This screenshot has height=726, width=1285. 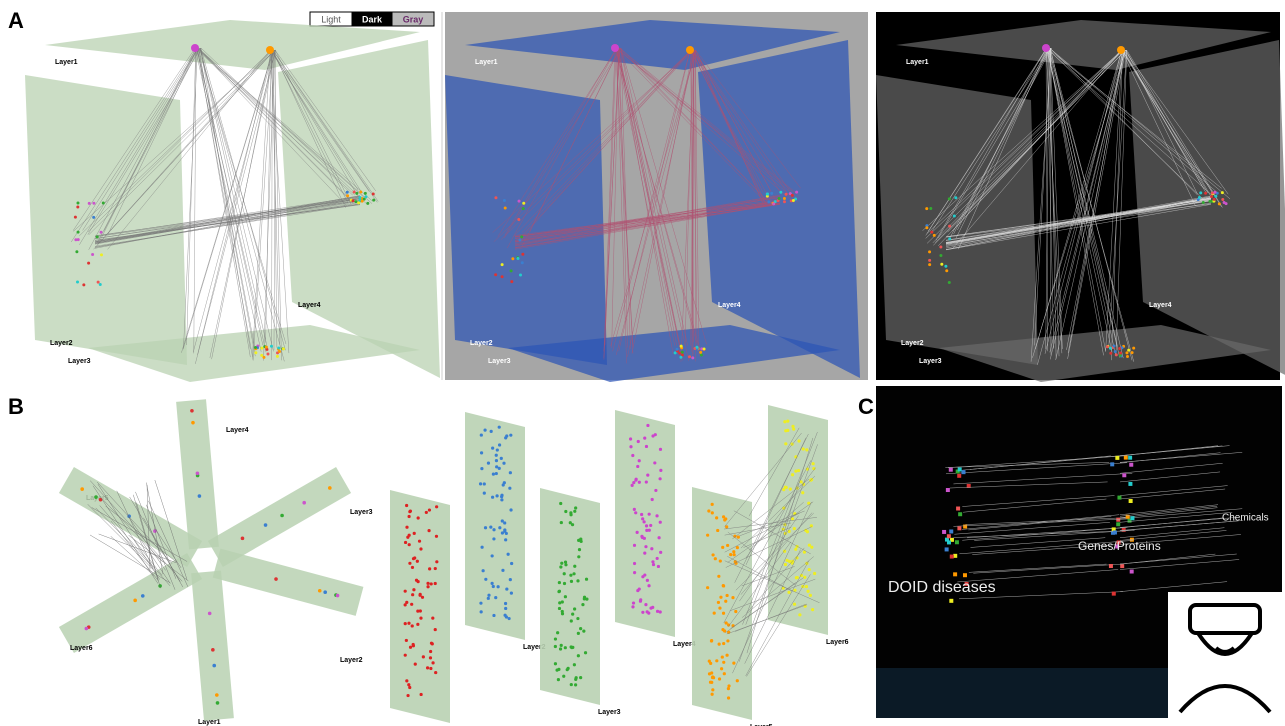 I want to click on button-label: Dark, so click(x=372, y=19).